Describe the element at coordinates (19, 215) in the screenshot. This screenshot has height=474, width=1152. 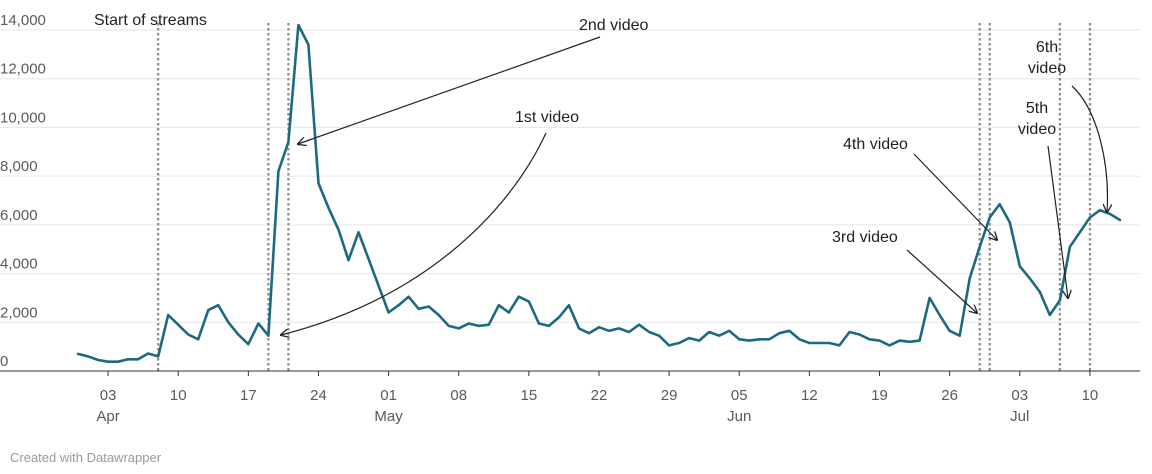
I see `y-tick-label: 6,000` at that location.